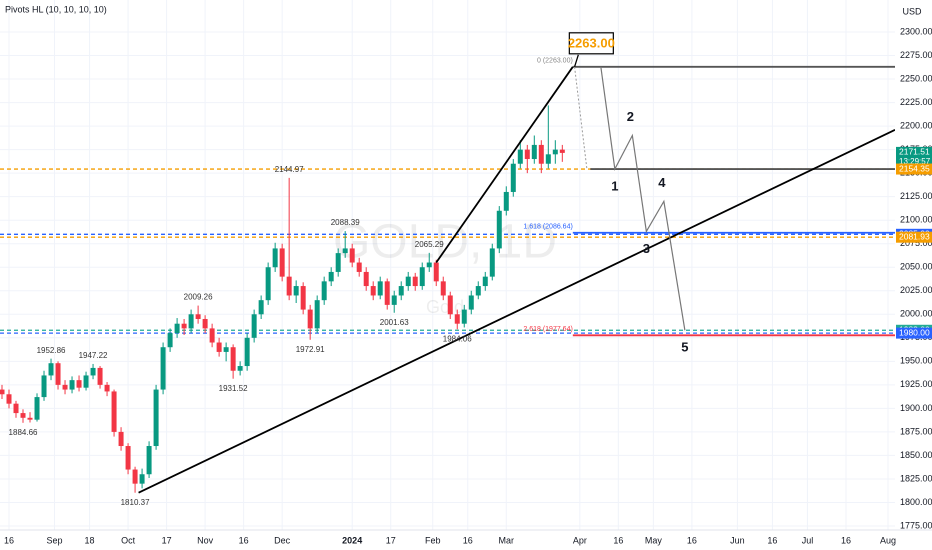 The height and width of the screenshot is (550, 932). I want to click on pivot-low-label: 1984.06, so click(457, 338).